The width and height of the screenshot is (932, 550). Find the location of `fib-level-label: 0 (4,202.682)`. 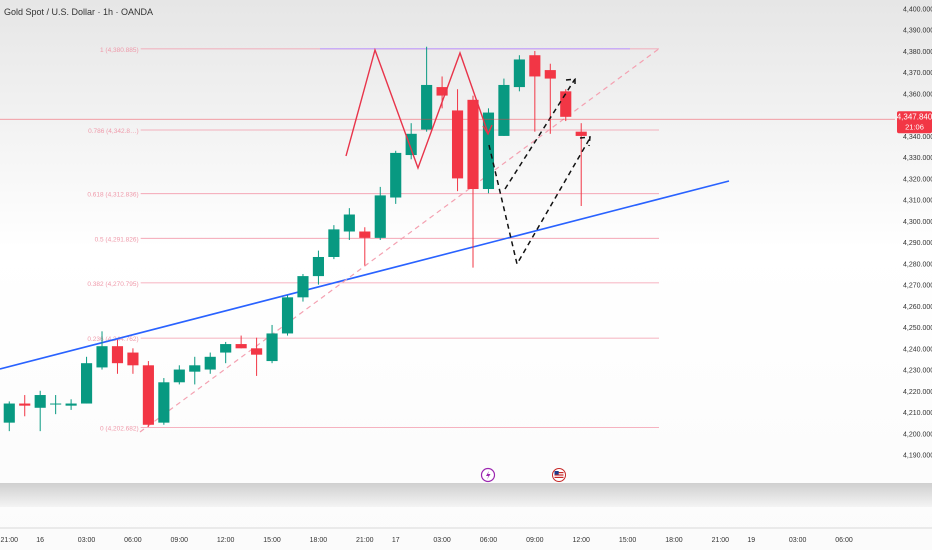

fib-level-label: 0 (4,202.682) is located at coordinates (119, 429).